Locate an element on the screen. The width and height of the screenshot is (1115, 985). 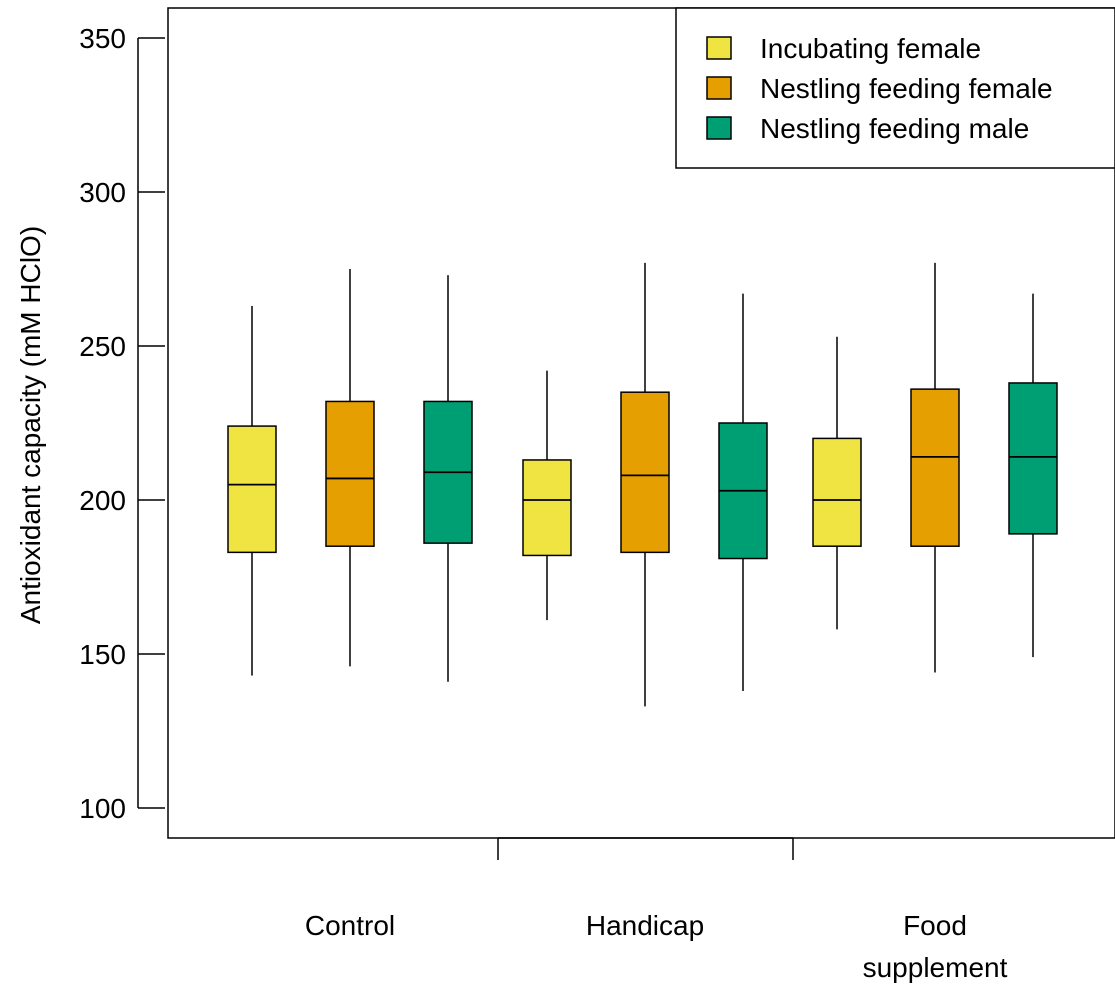
x-category-label: Control is located at coordinates (350, 925).